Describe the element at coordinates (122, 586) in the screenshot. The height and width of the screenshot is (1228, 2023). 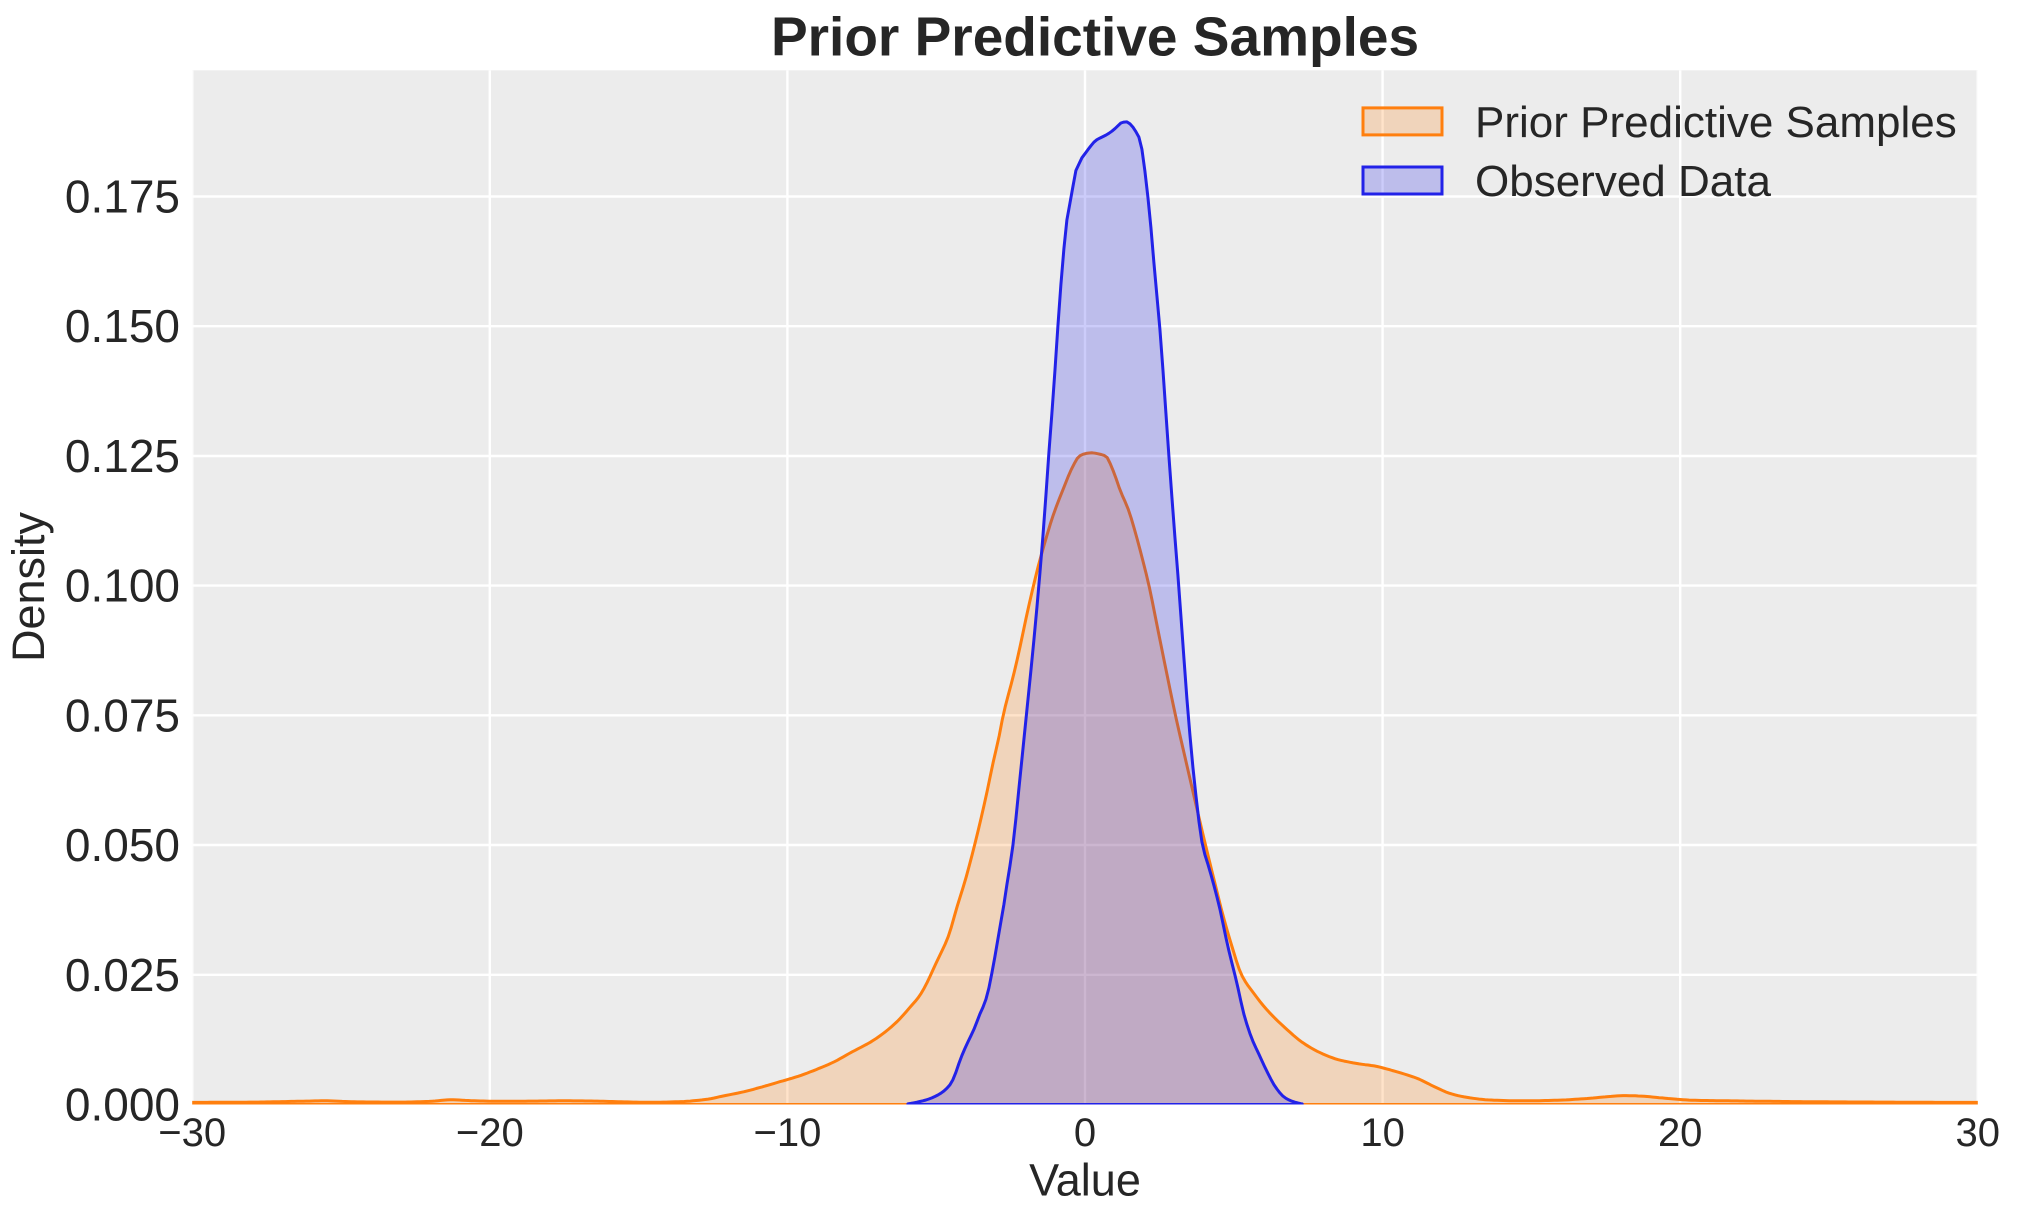
I see `svg-text: 0.100` at that location.